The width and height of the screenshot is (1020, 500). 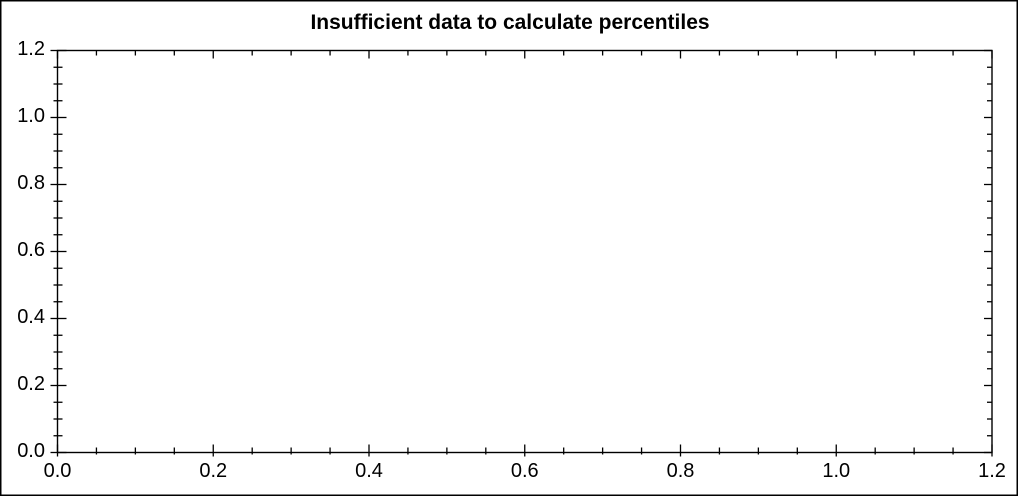 I want to click on x-axis-tick-label: 0.2, so click(x=213, y=471).